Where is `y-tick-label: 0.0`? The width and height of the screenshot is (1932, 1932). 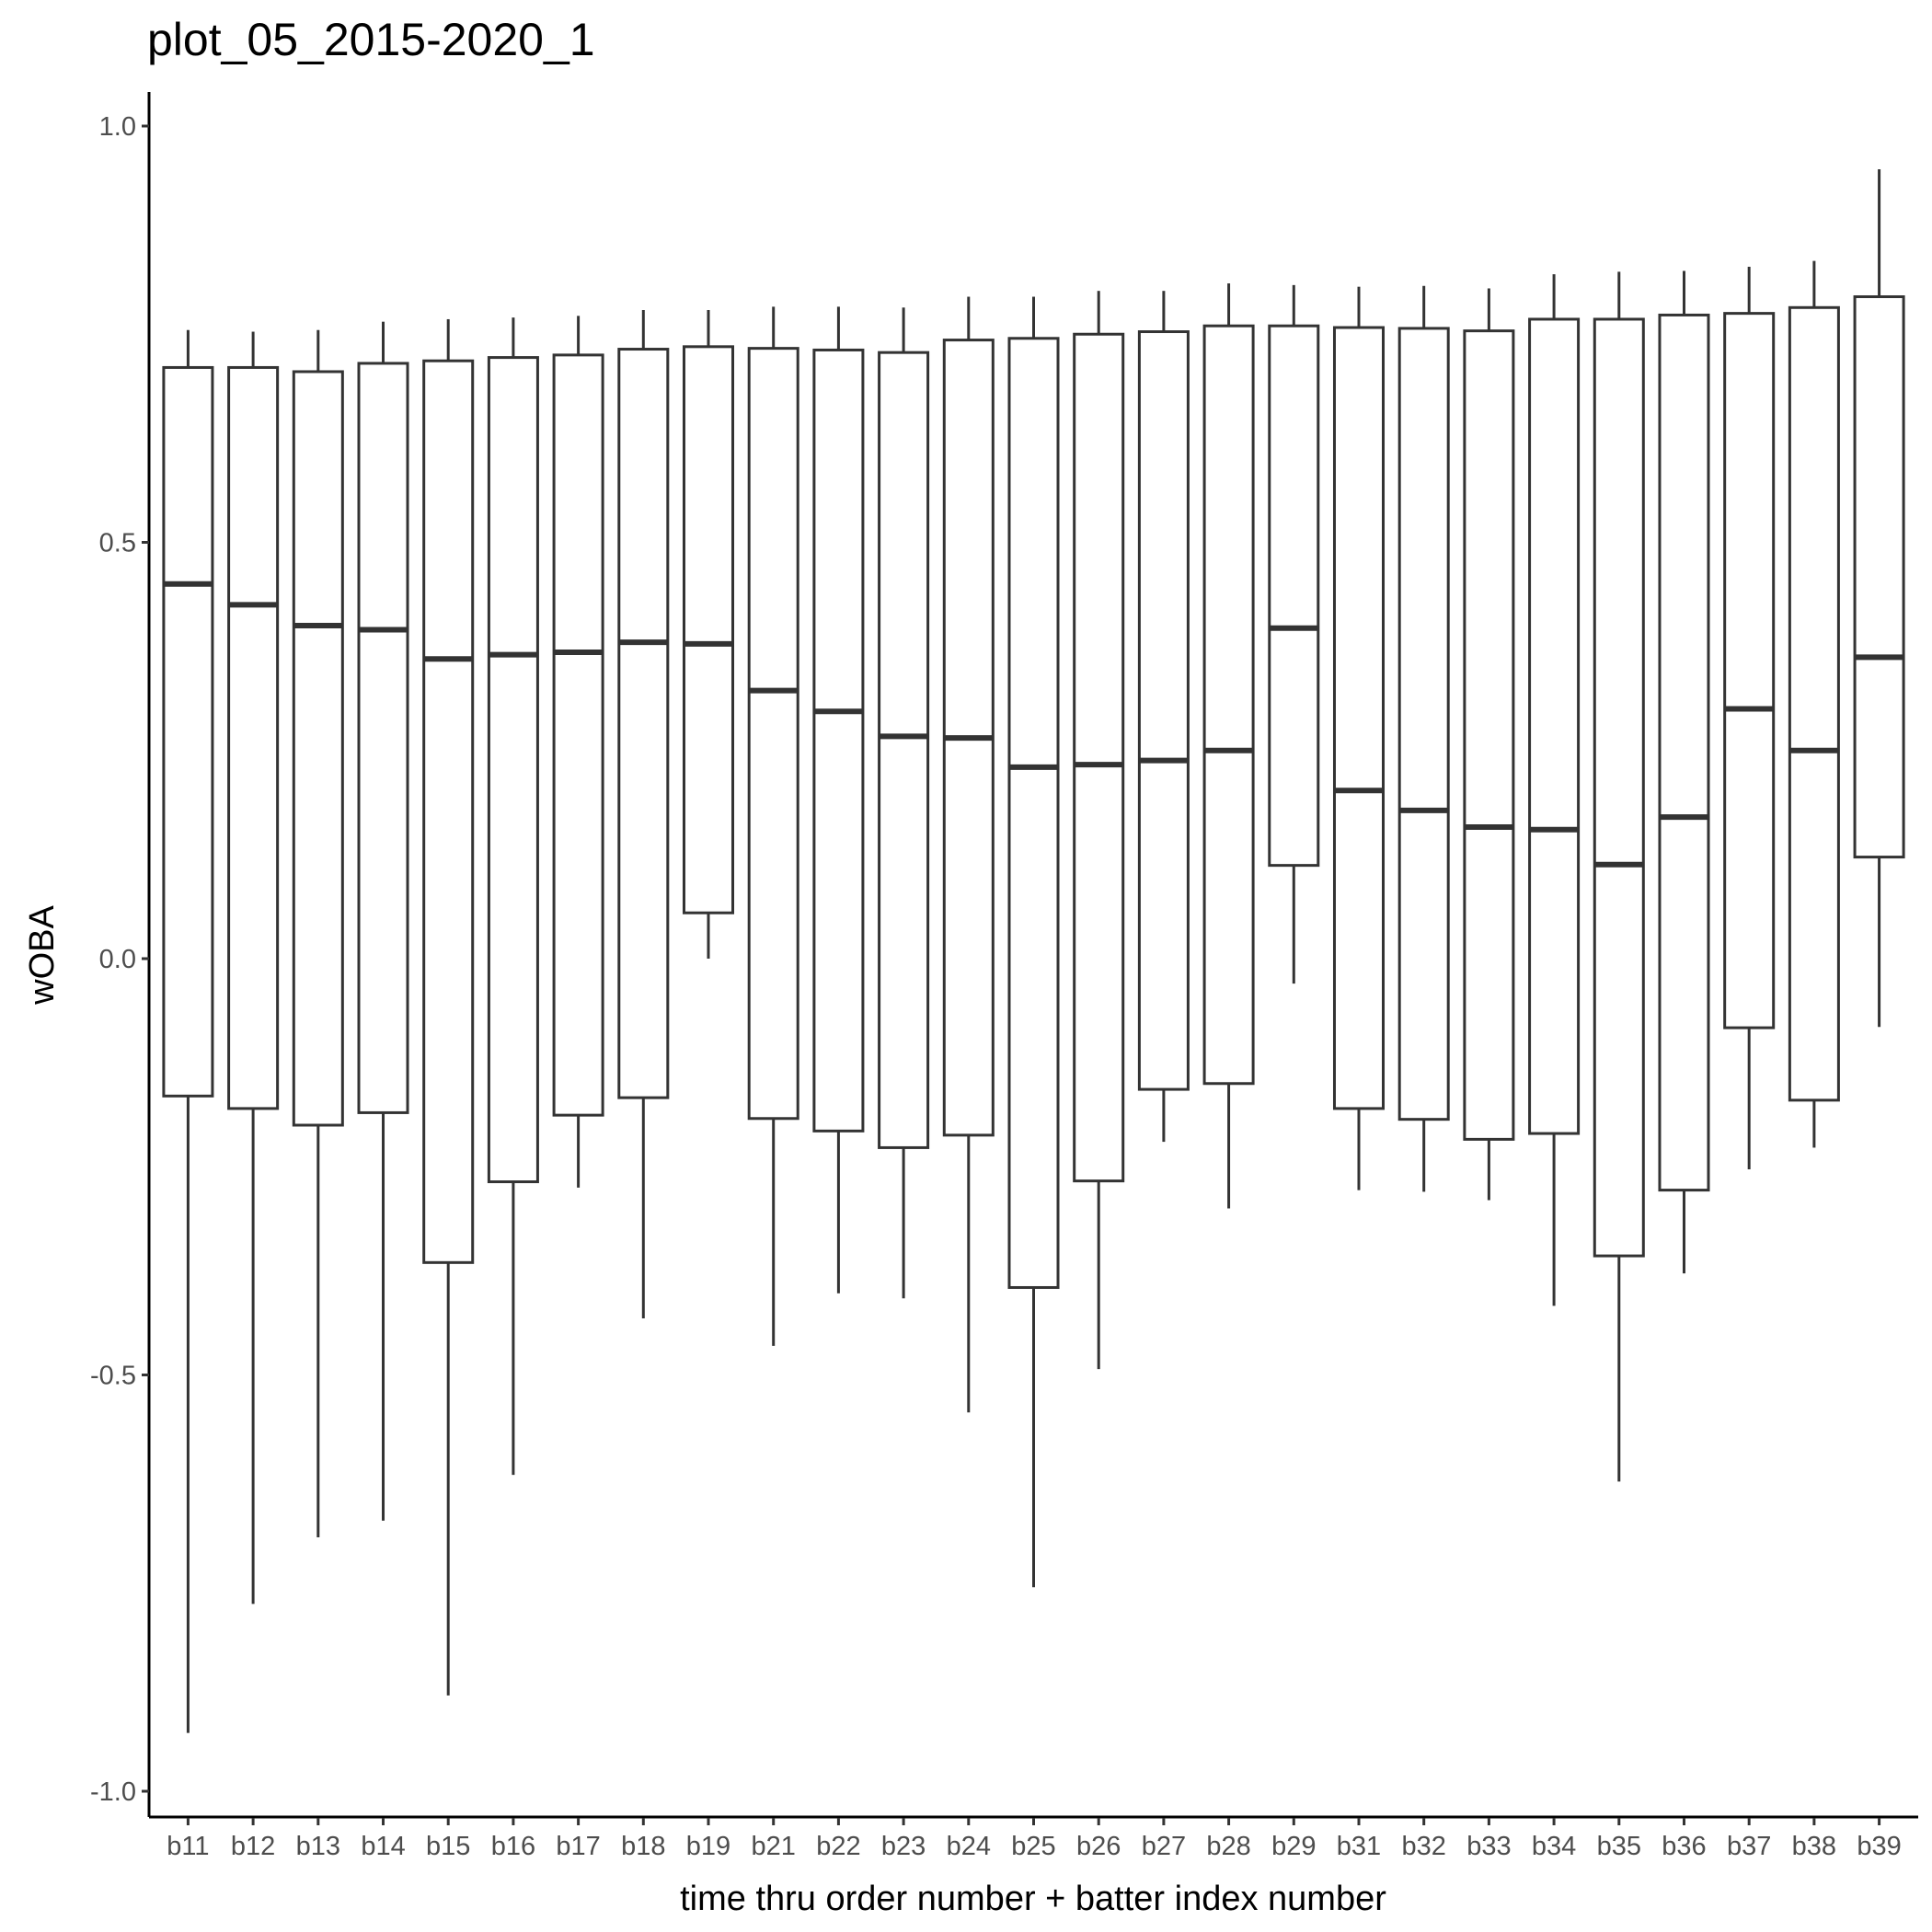
y-tick-label: 0.0 is located at coordinates (117, 959).